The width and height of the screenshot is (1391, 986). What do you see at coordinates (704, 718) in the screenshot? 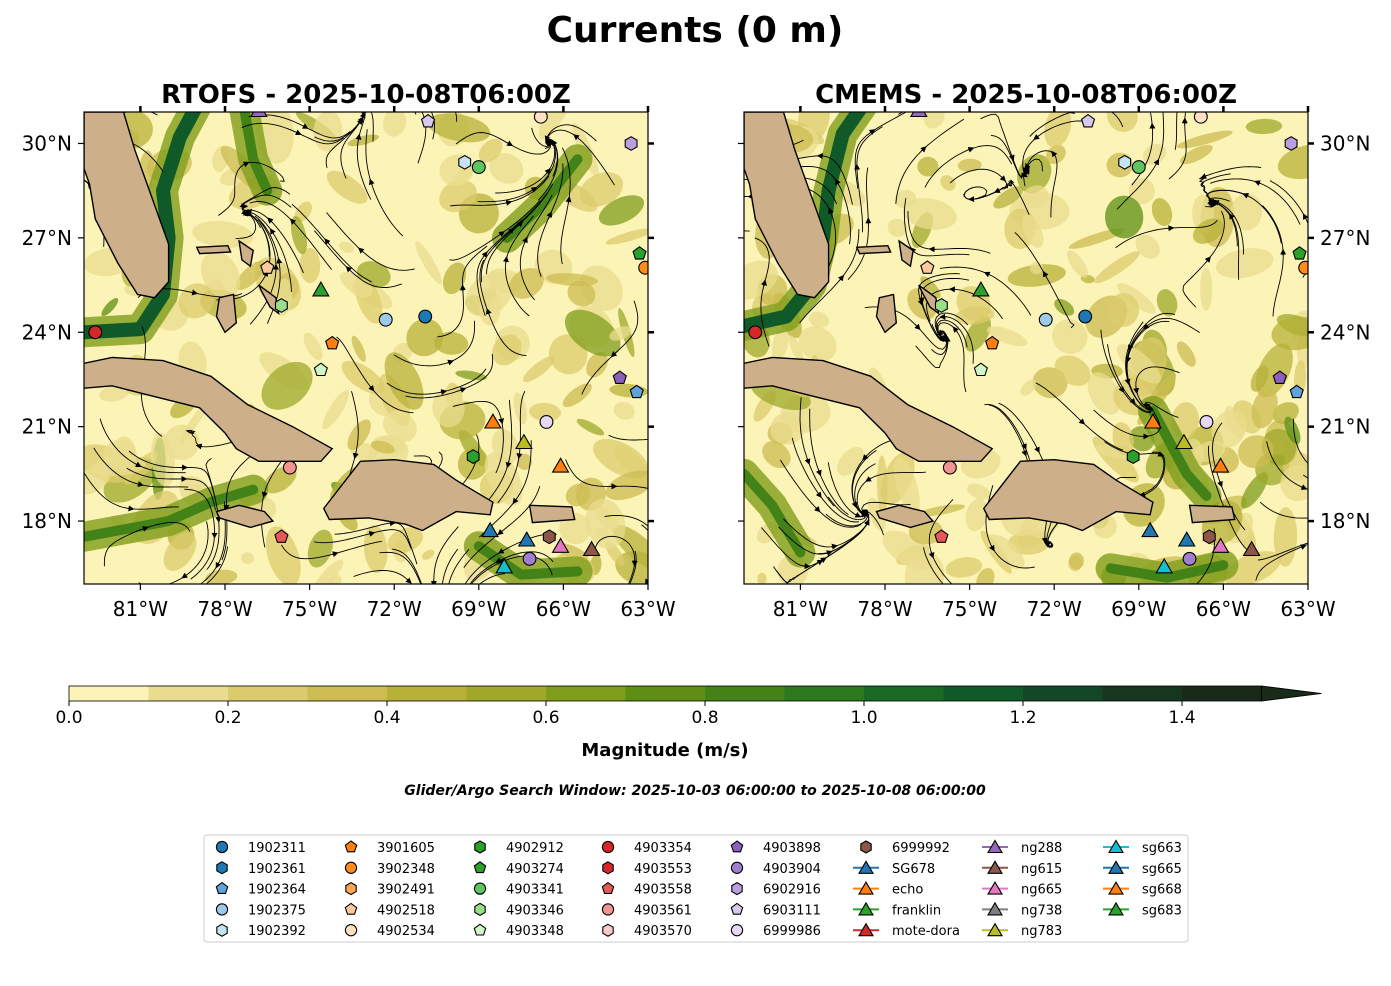
I see `colorbar-tick-label: 0.8` at bounding box center [704, 718].